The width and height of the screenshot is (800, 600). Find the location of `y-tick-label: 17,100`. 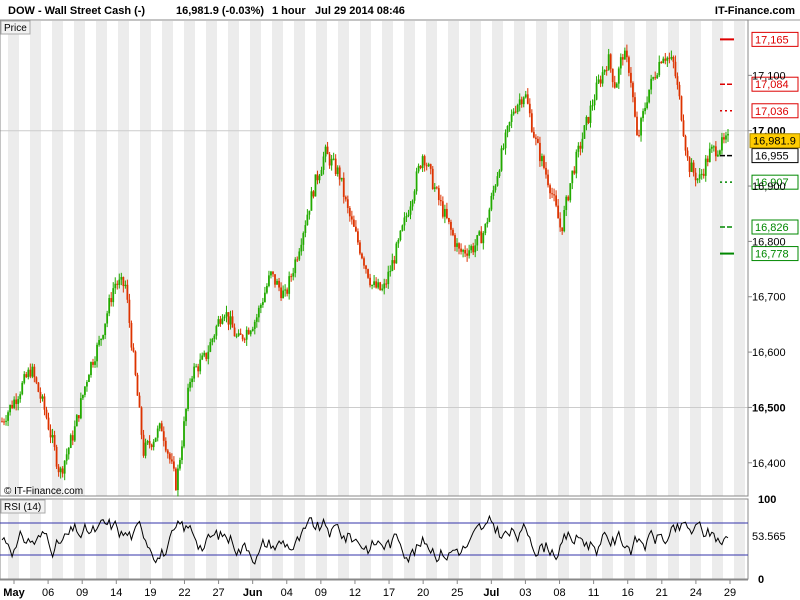

y-tick-label: 17,100 is located at coordinates (769, 76).